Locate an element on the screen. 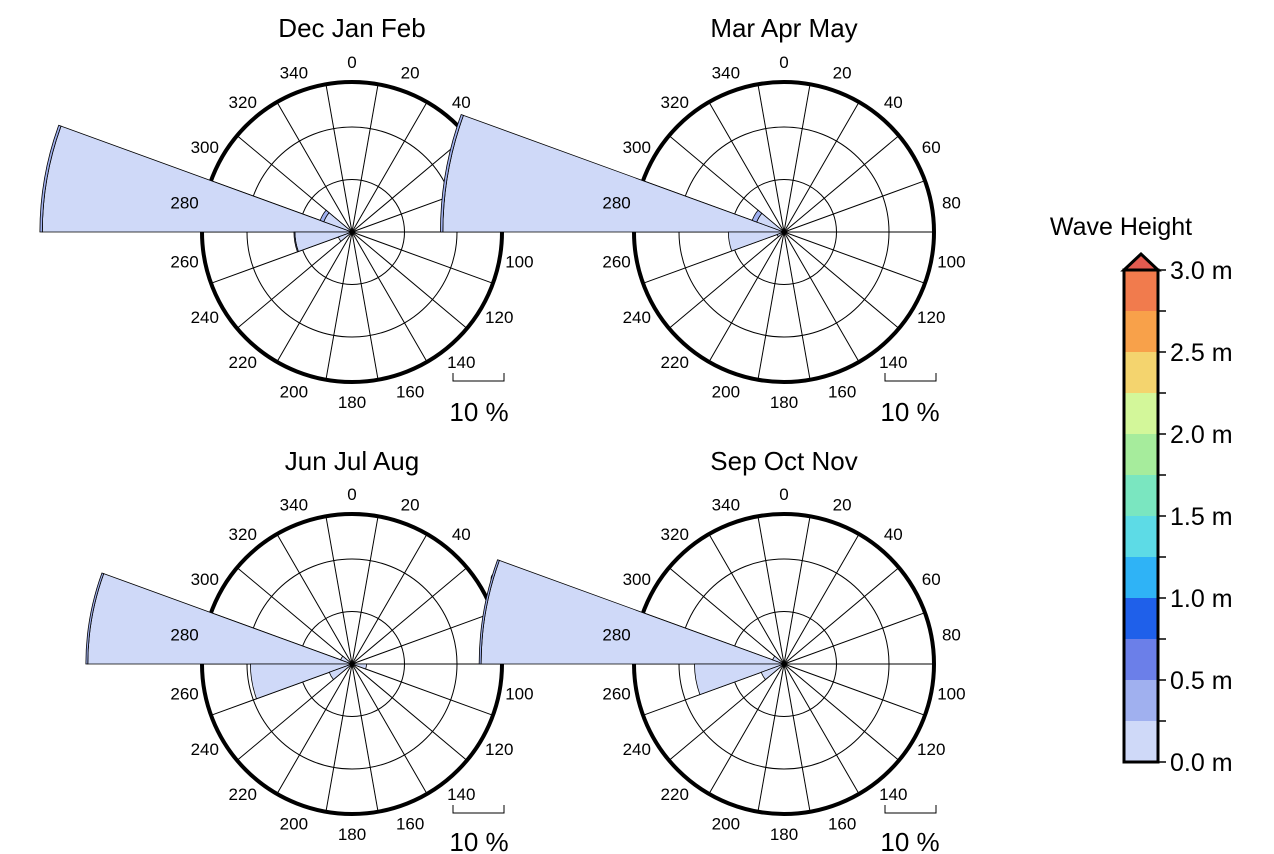 The height and width of the screenshot is (854, 1274). colorbar-label: 2.0 m is located at coordinates (1201, 435).